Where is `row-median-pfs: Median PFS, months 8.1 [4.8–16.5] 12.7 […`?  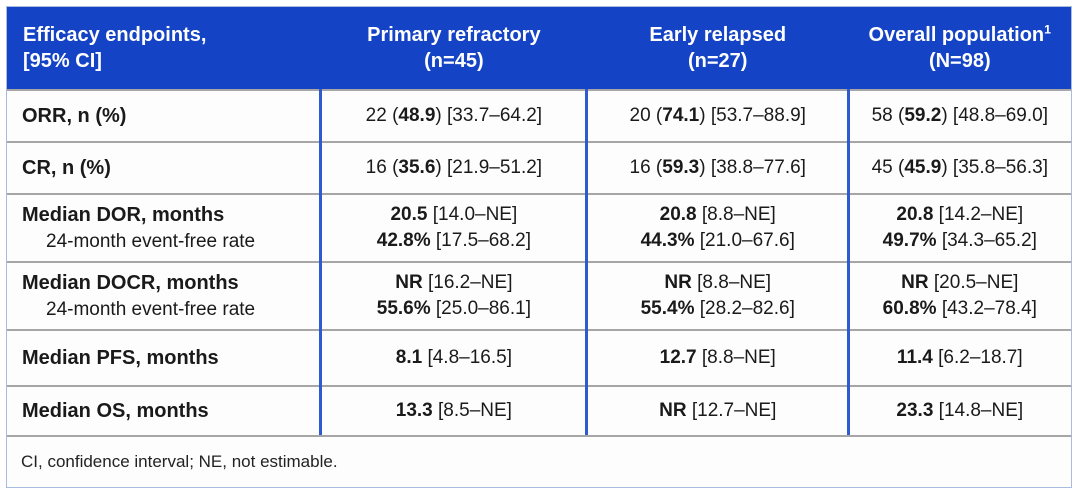
row-median-pfs: Median PFS, months 8.1 [4.8–16.5] 12.7 [… is located at coordinates (539, 357).